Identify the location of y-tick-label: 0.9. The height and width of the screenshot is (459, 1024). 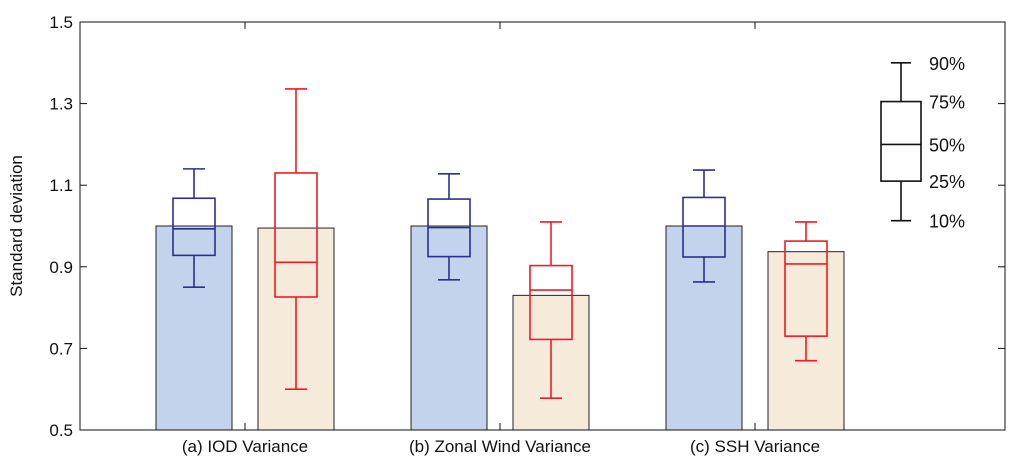
(61, 267).